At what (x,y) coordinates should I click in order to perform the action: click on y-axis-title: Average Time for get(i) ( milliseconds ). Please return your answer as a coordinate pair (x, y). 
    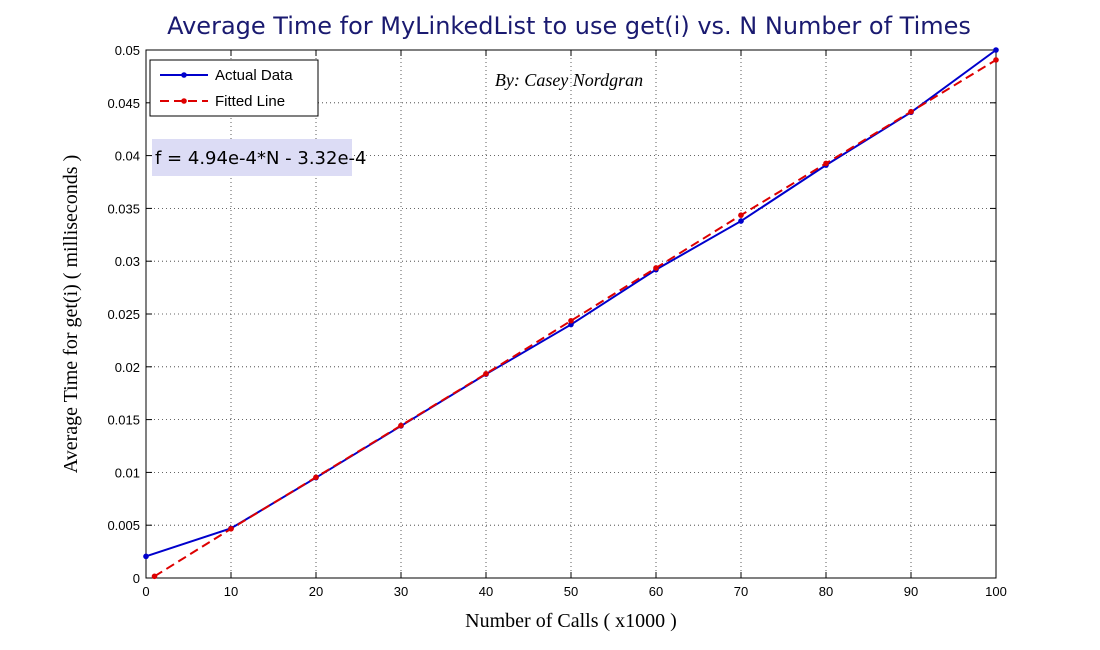
    Looking at the image, I should click on (71, 314).